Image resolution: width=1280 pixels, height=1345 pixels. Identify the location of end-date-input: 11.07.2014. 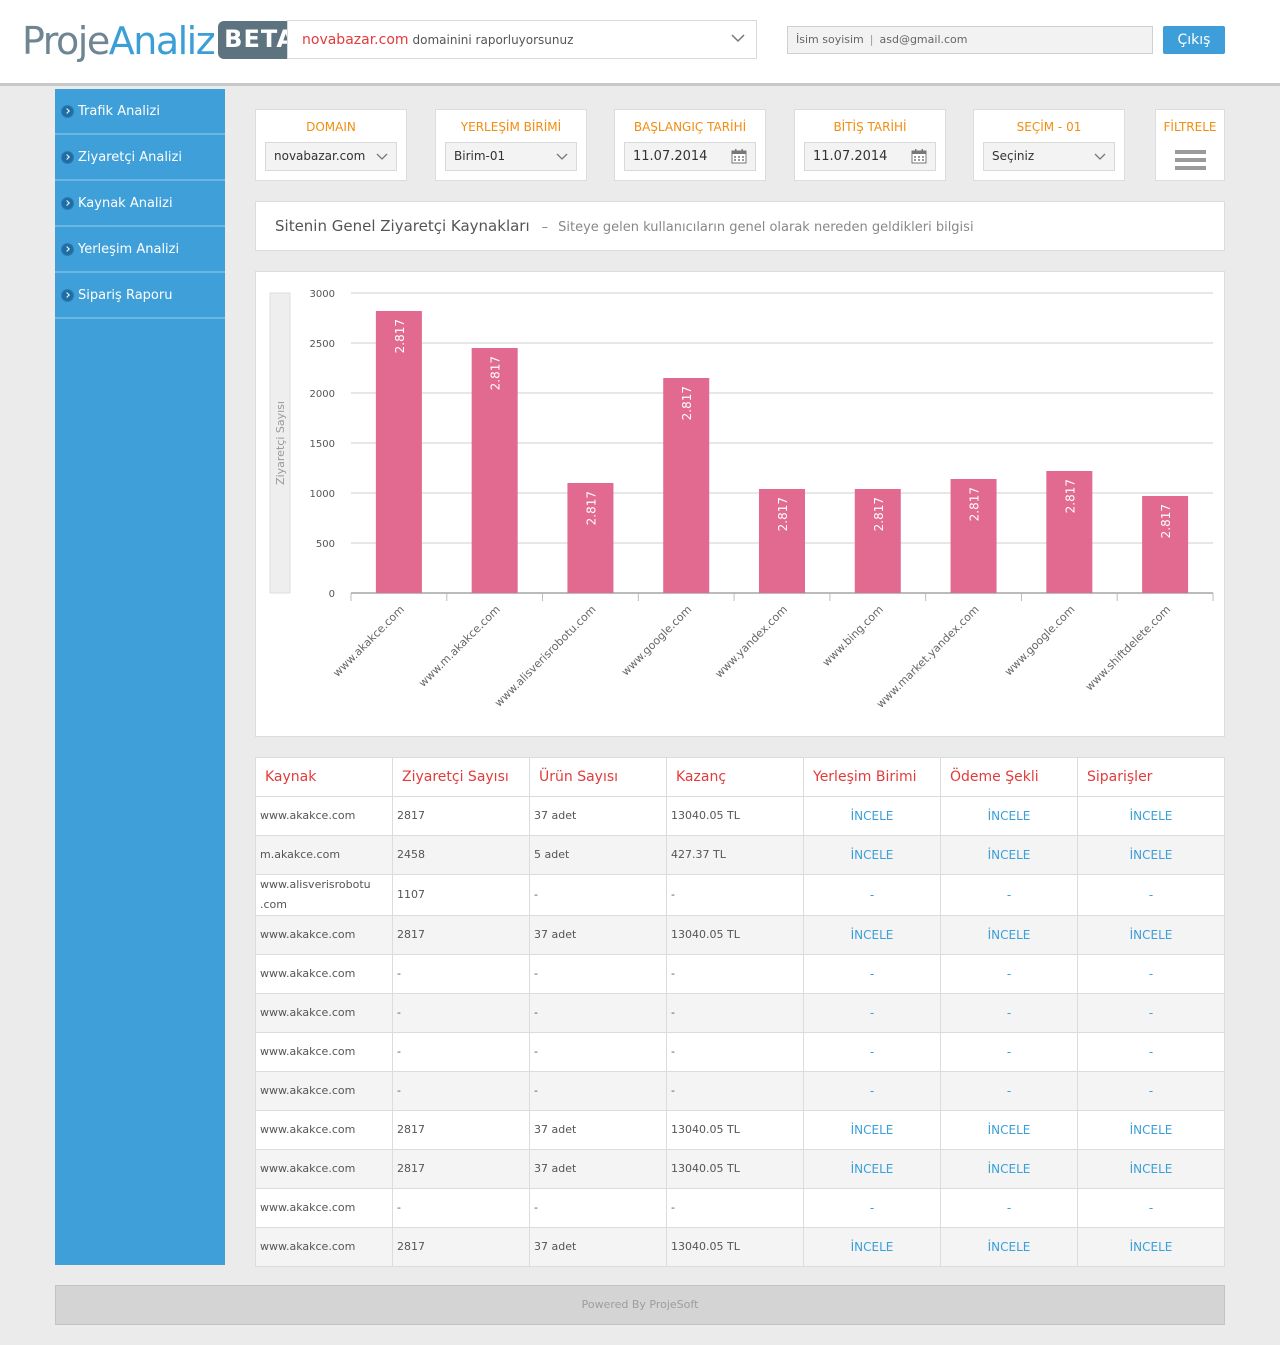
(870, 156).